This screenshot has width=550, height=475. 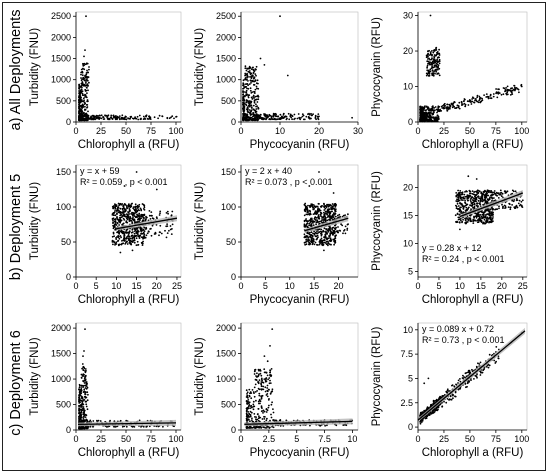 I want to click on regression-equation: y = 2 x + 40, so click(x=268, y=171).